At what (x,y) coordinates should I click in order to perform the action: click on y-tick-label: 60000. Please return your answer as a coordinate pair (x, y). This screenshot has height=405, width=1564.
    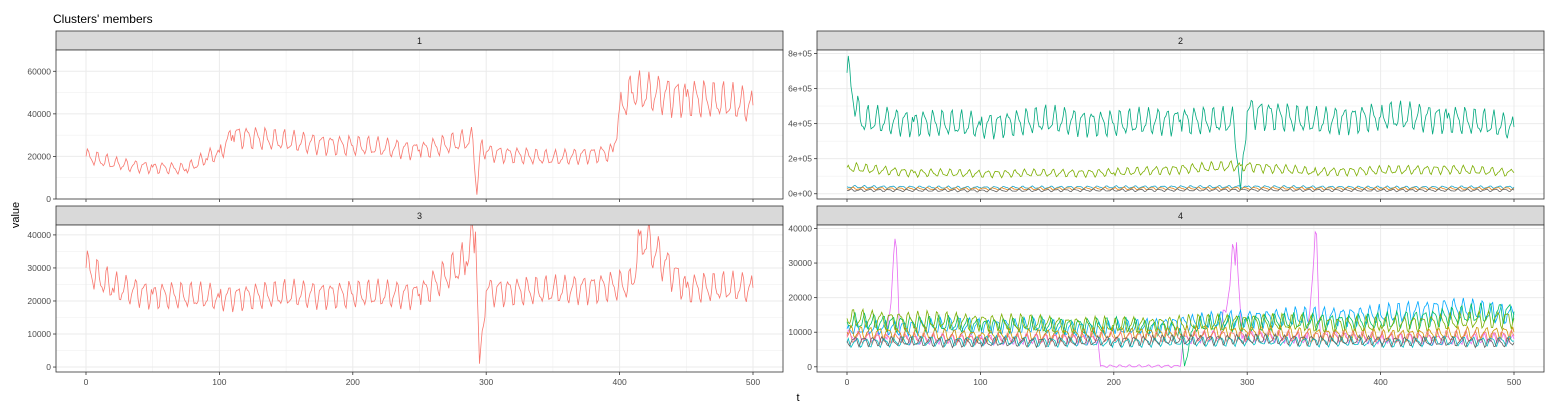
    Looking at the image, I should click on (39, 71).